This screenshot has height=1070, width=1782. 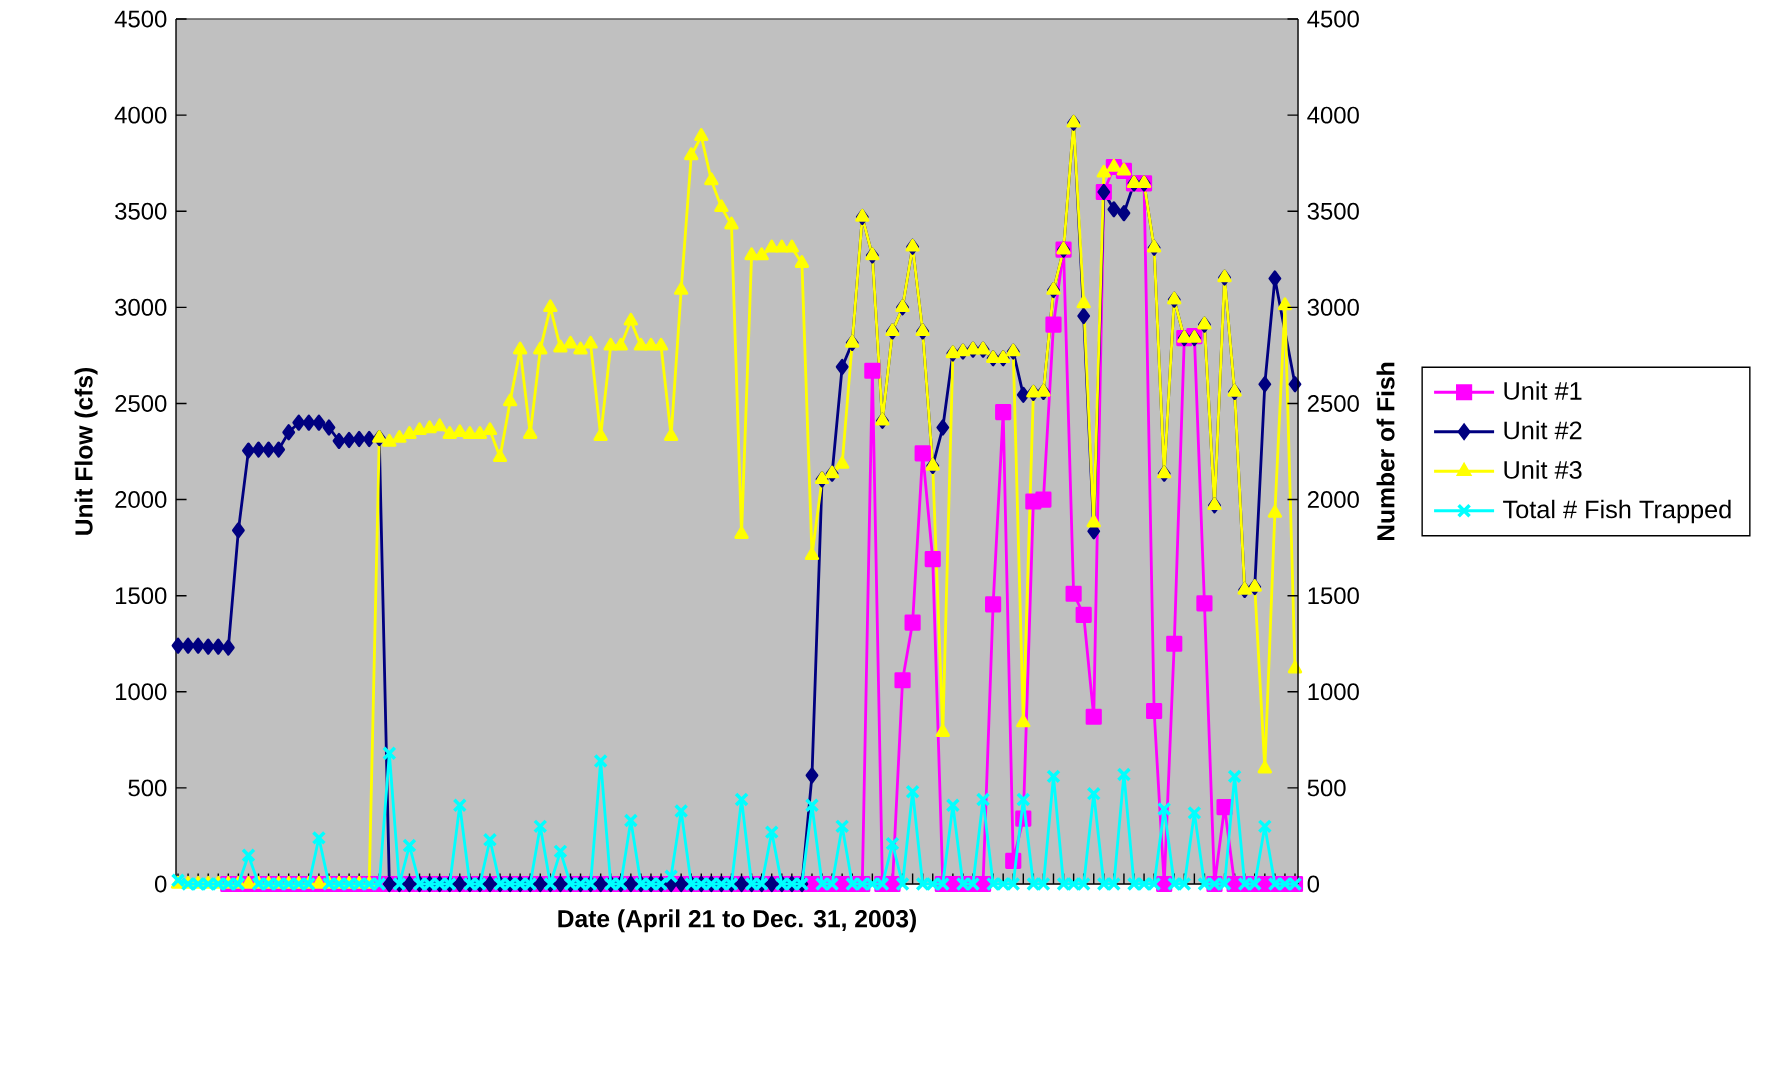 I want to click on y2-tick-label: 1500, so click(x=1333, y=596).